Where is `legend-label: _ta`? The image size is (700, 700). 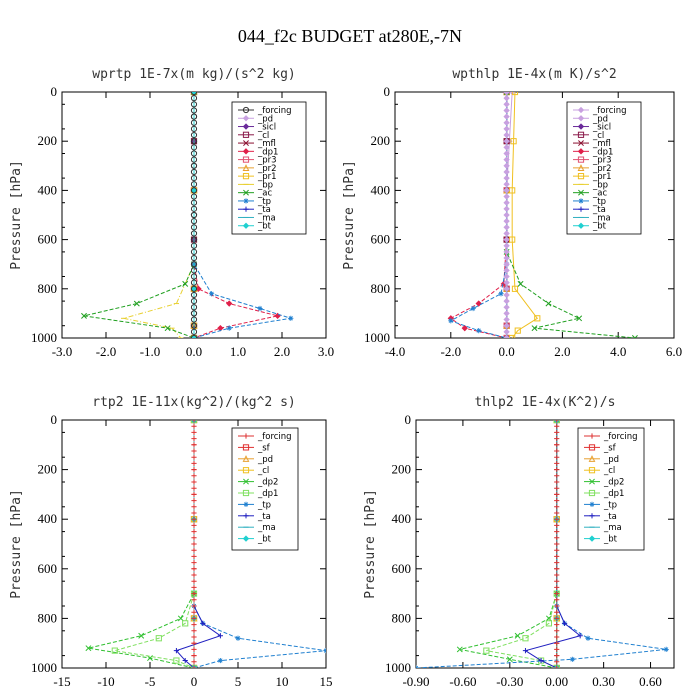 legend-label: _ta is located at coordinates (599, 210).